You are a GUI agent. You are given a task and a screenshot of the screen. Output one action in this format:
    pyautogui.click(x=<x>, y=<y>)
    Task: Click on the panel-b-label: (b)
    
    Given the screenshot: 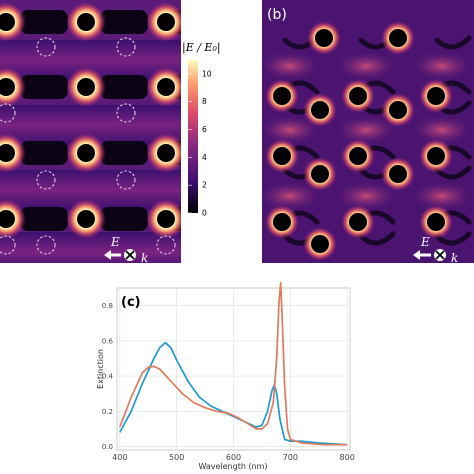 What is the action you would take?
    pyautogui.click(x=277, y=15)
    